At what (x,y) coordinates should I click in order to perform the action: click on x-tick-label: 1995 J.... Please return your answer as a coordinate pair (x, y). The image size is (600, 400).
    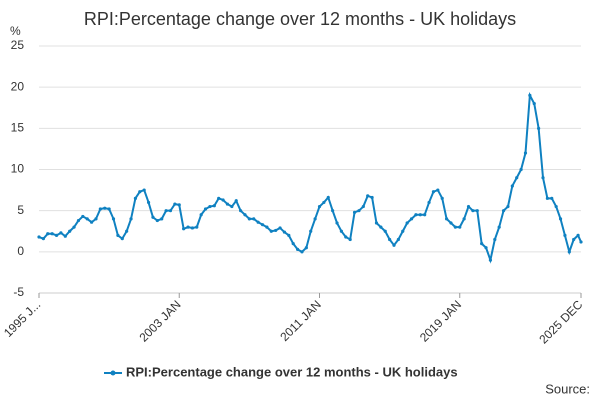
    Looking at the image, I should click on (22, 318).